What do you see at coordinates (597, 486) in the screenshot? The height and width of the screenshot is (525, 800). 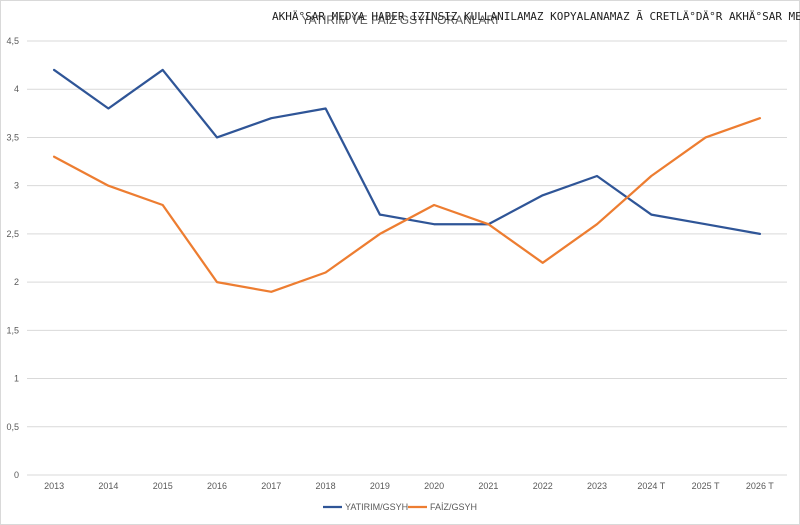 I see `x-tick-label: 2023` at bounding box center [597, 486].